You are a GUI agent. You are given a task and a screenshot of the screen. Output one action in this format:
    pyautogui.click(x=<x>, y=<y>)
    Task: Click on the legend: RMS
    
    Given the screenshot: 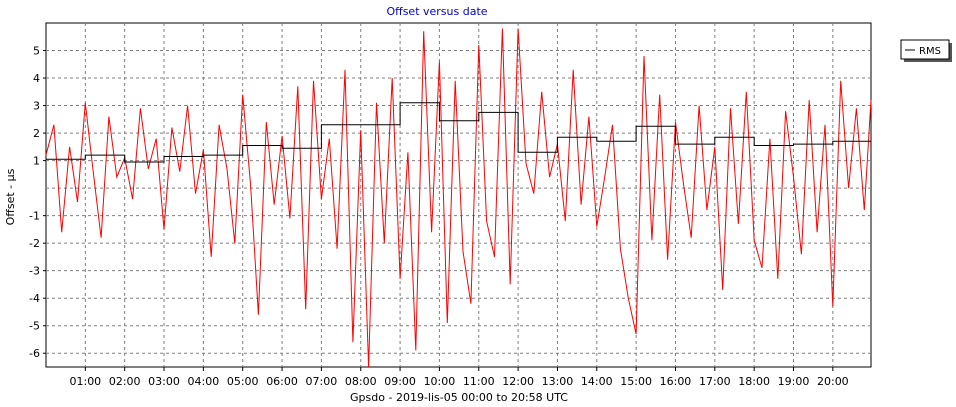 What is the action you would take?
    pyautogui.click(x=926, y=50)
    